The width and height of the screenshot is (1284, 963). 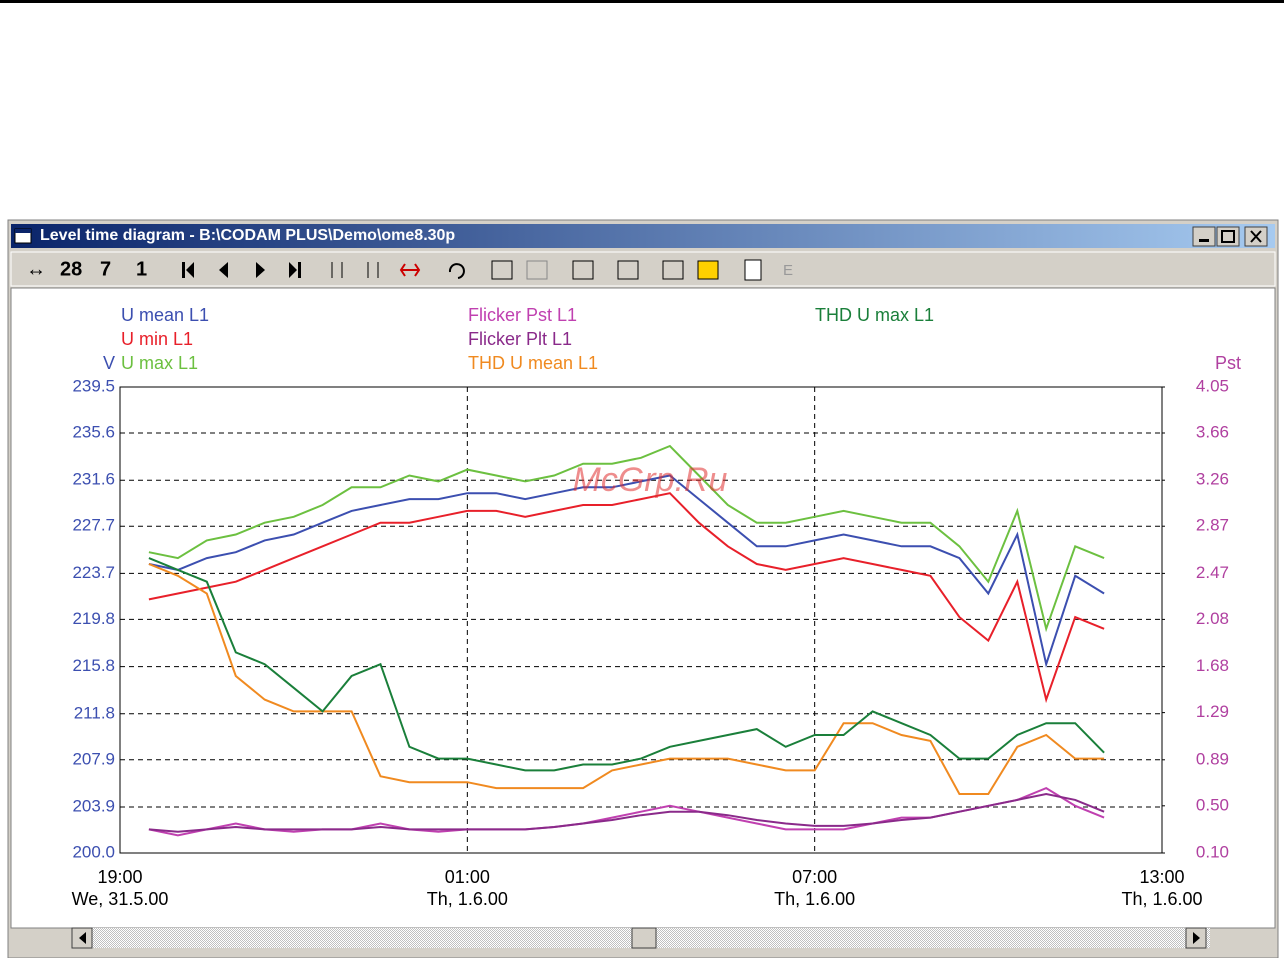 What do you see at coordinates (93, 525) in the screenshot?
I see `y-tick-label: 227.7` at bounding box center [93, 525].